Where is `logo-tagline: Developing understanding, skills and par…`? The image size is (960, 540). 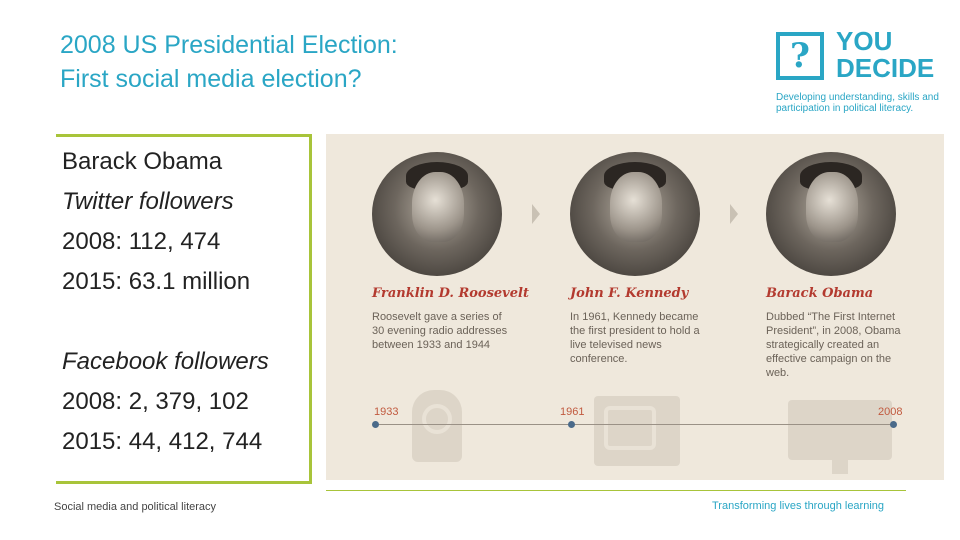 logo-tagline: Developing understanding, skills and par… is located at coordinates (857, 103).